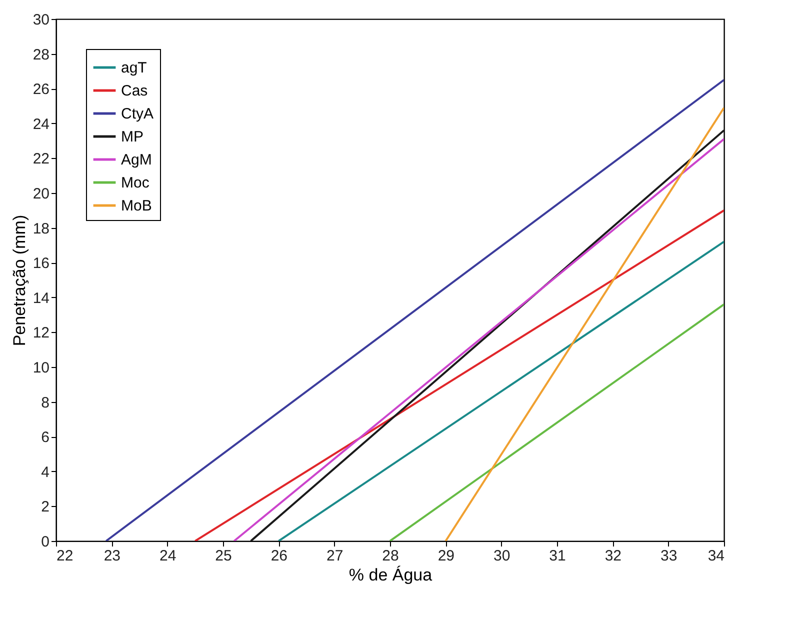 The image size is (794, 619). What do you see at coordinates (41, 194) in the screenshot?
I see `y-tick-label: 20` at bounding box center [41, 194].